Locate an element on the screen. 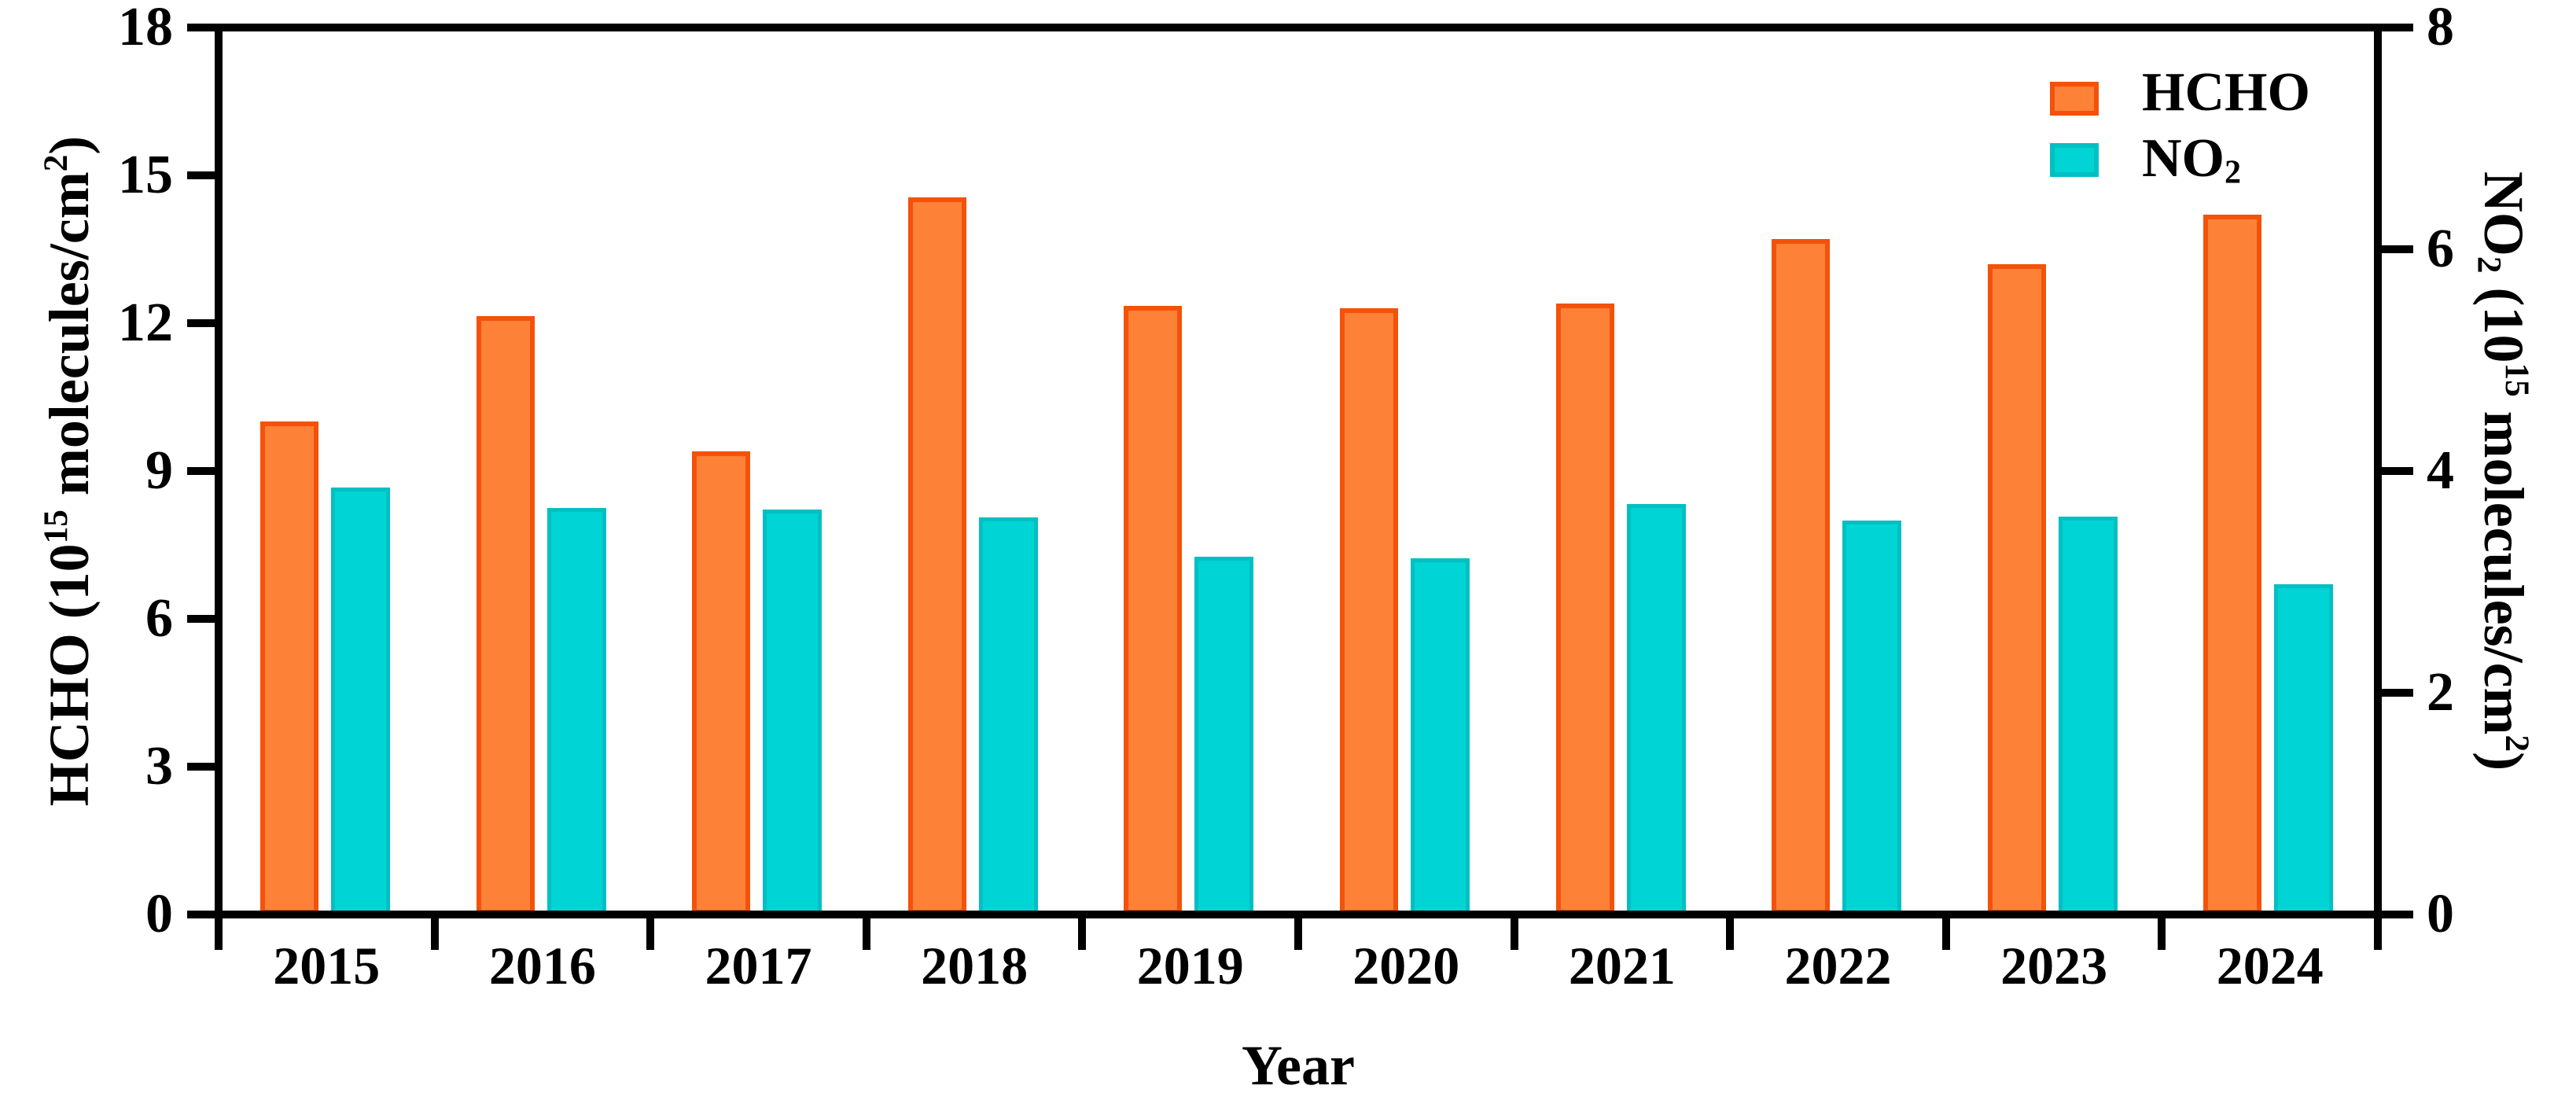 This screenshot has height=1093, width=2576. bar-hcho-2020 is located at coordinates (1369, 611).